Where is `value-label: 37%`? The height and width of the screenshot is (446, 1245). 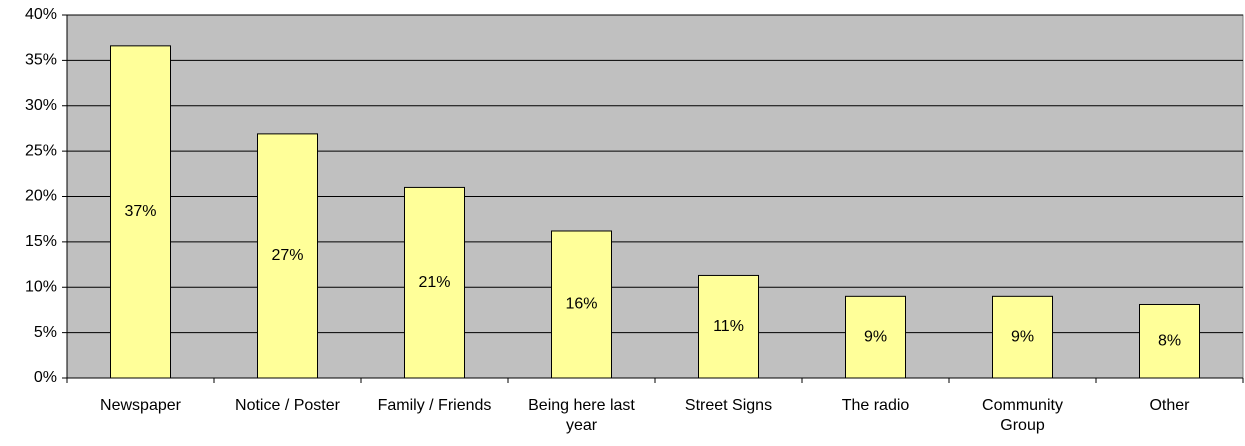
value-label: 37% is located at coordinates (140, 211).